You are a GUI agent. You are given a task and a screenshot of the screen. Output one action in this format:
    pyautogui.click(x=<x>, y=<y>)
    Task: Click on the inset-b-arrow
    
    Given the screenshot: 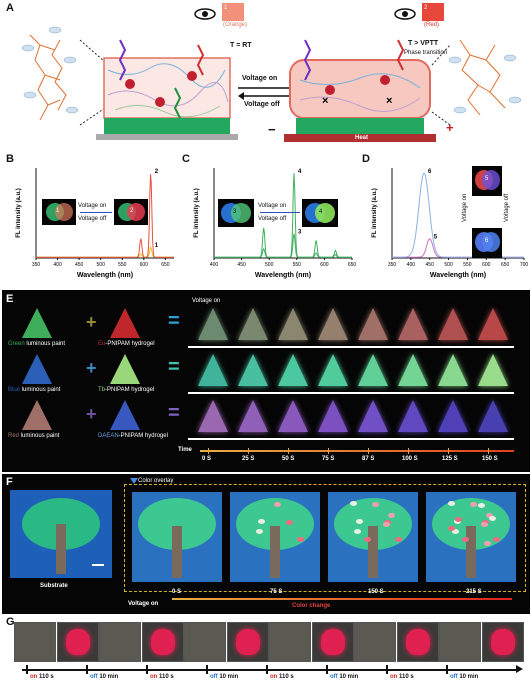 What is the action you would take?
    pyautogui.click(x=96, y=212)
    